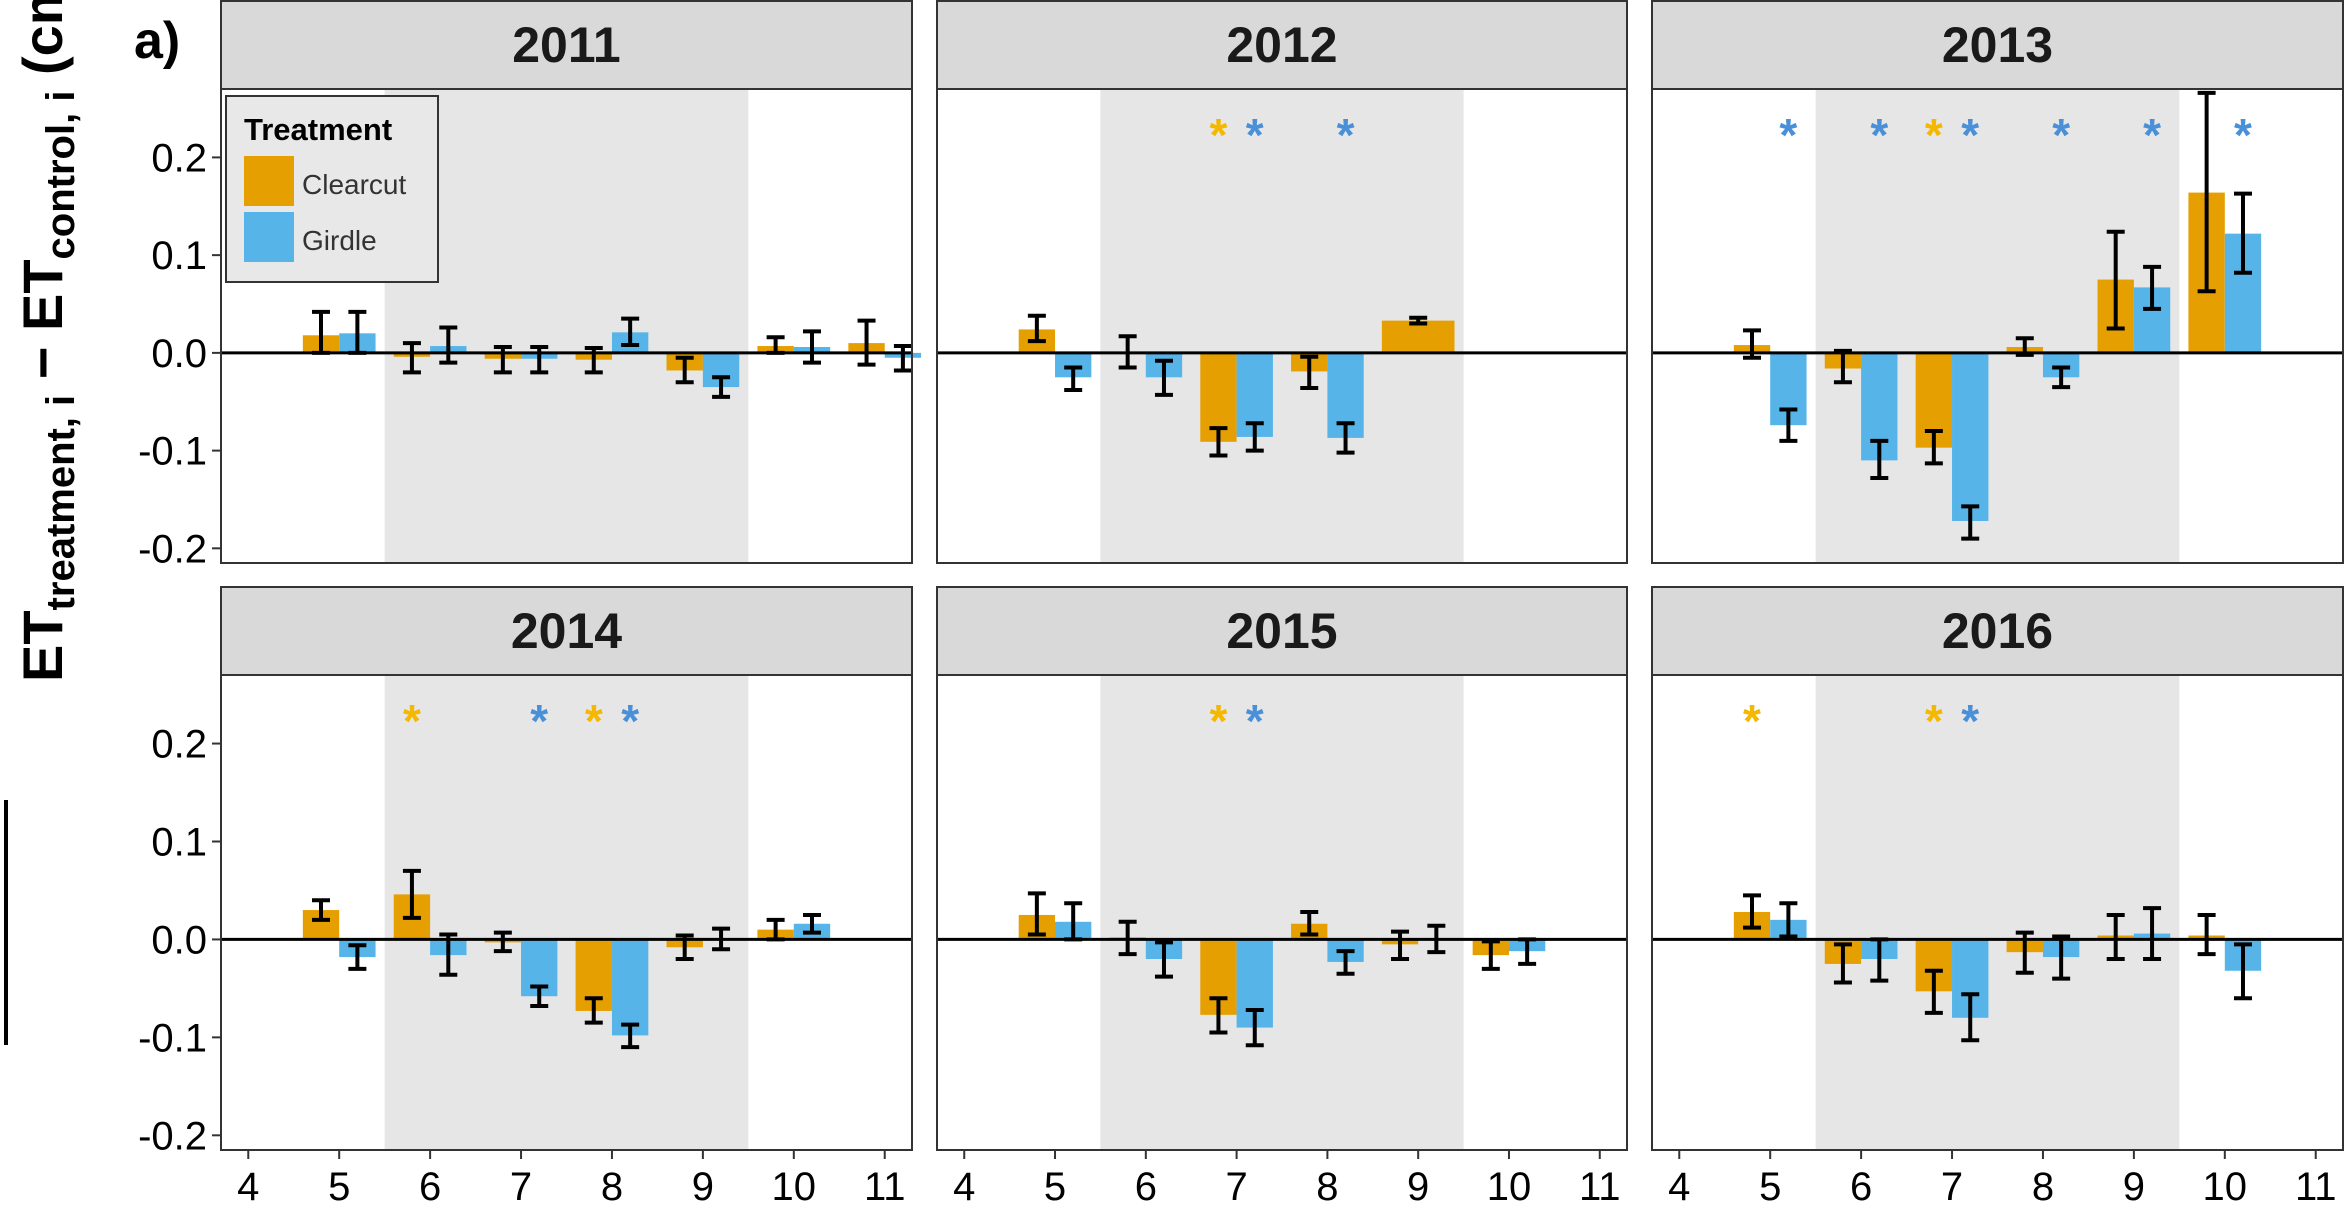  Describe the element at coordinates (157, 41) in the screenshot. I see `panel-label: a)` at that location.